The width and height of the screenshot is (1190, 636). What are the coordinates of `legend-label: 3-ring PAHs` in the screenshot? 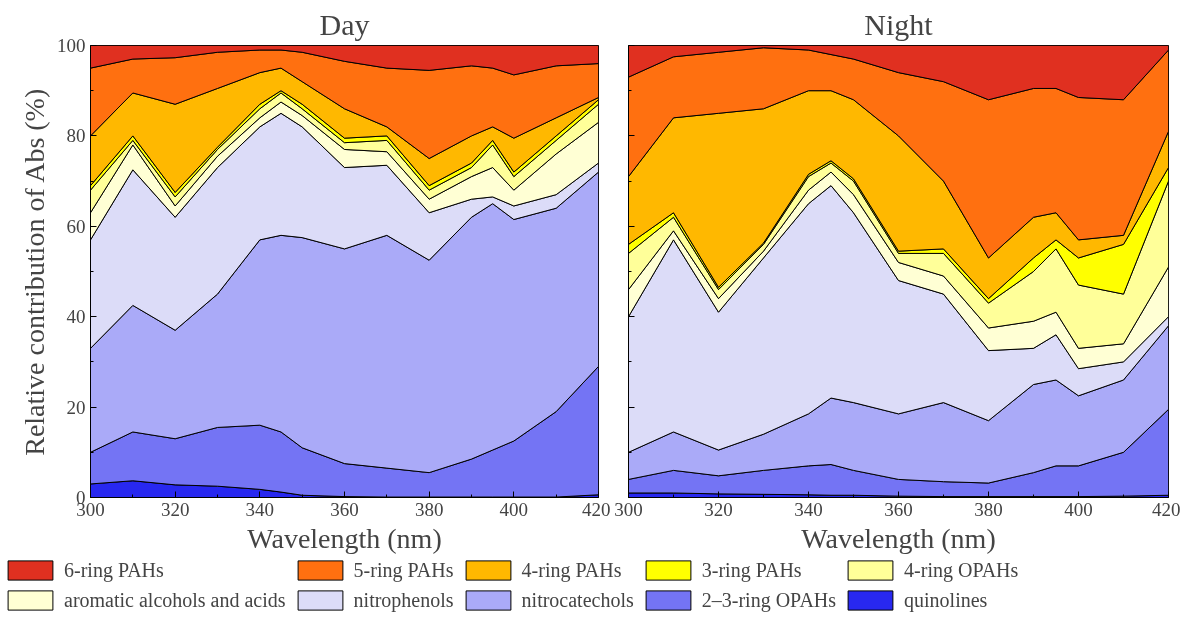 It's located at (751, 570).